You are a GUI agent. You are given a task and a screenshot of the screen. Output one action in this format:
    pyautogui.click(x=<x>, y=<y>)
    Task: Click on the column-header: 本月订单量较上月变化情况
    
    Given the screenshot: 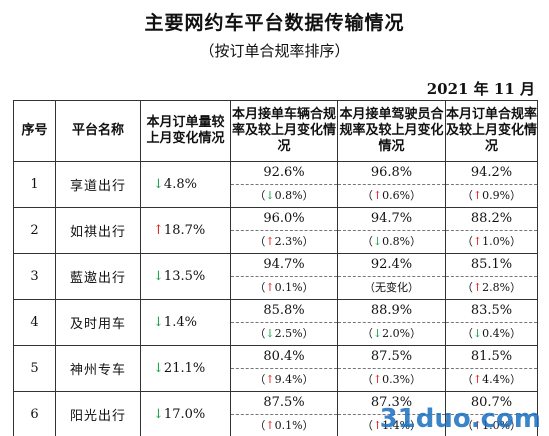 What is the action you would take?
    pyautogui.click(x=185, y=131)
    